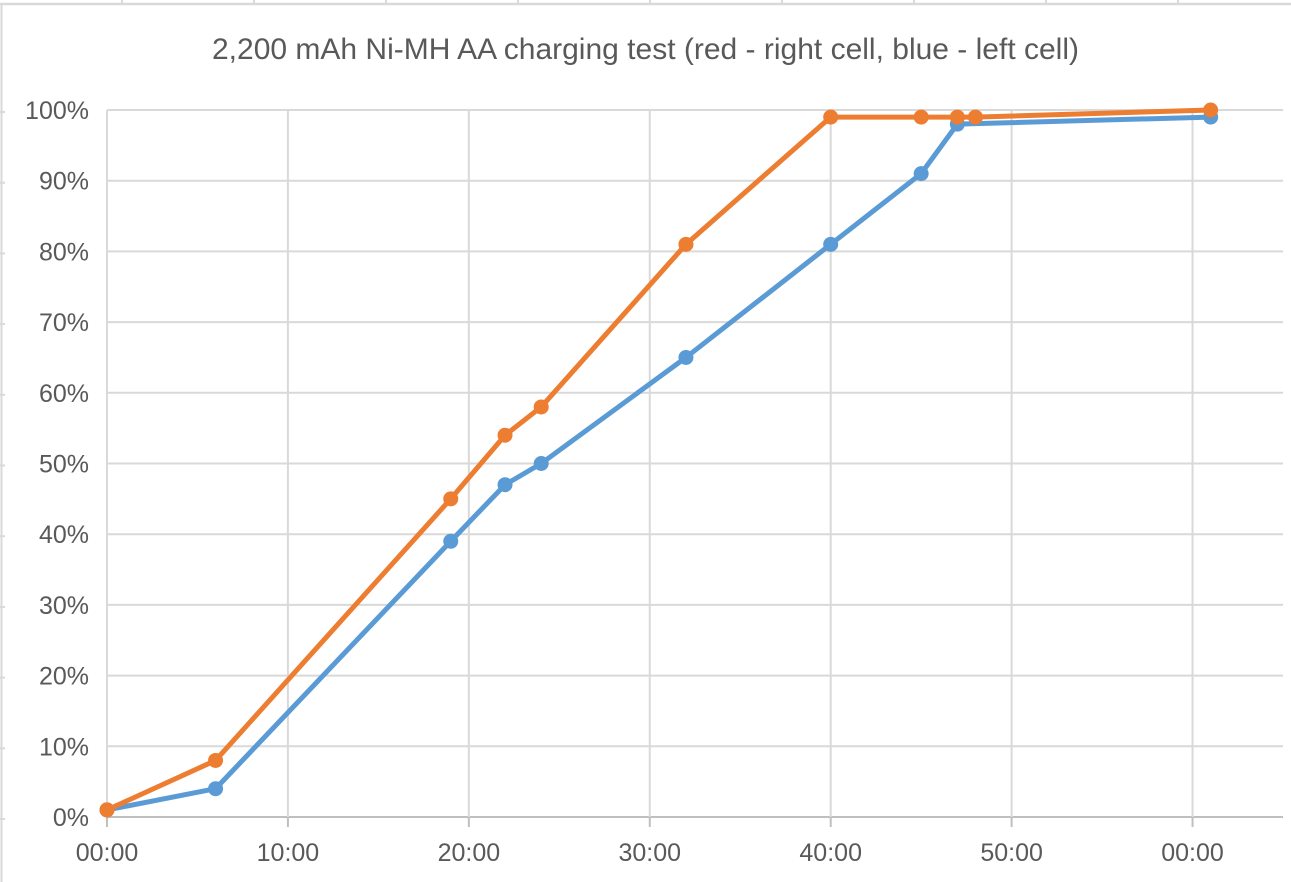 The height and width of the screenshot is (882, 1291). What do you see at coordinates (57, 111) in the screenshot?
I see `y-axis-tick-label: 100%` at bounding box center [57, 111].